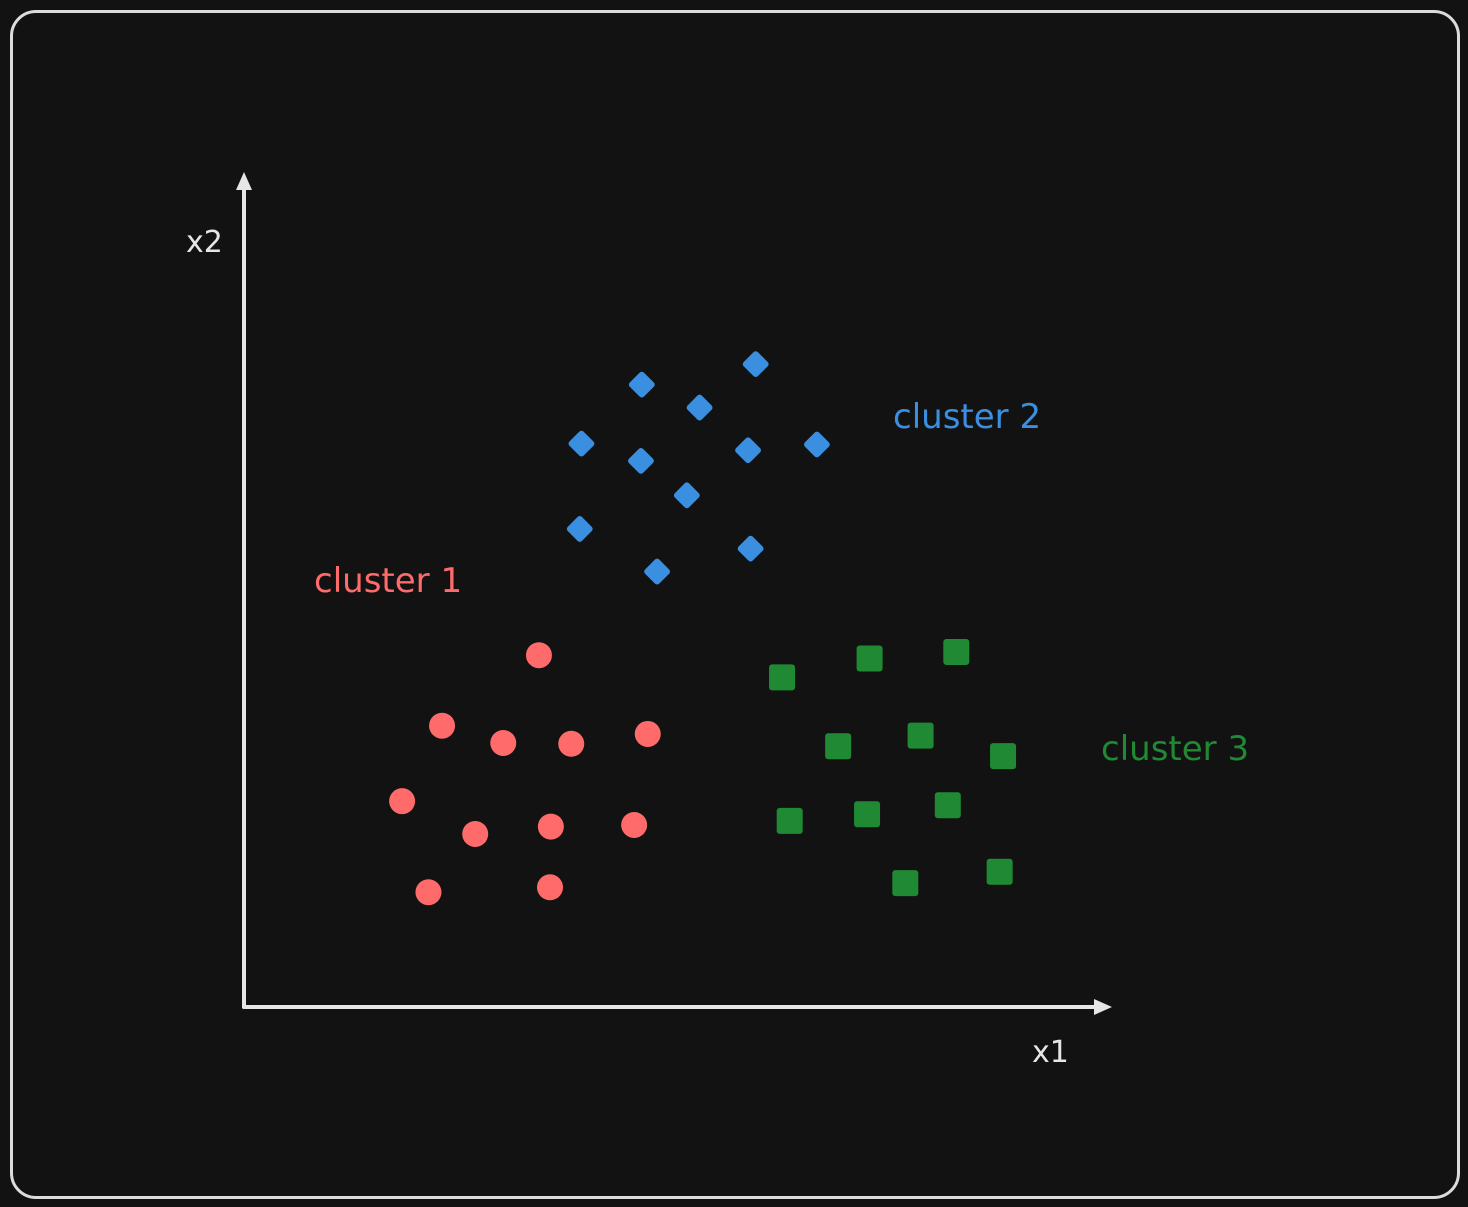 The width and height of the screenshot is (1468, 1207). Describe the element at coordinates (1050, 1052) in the screenshot. I see `x-axis-label: x1` at that location.